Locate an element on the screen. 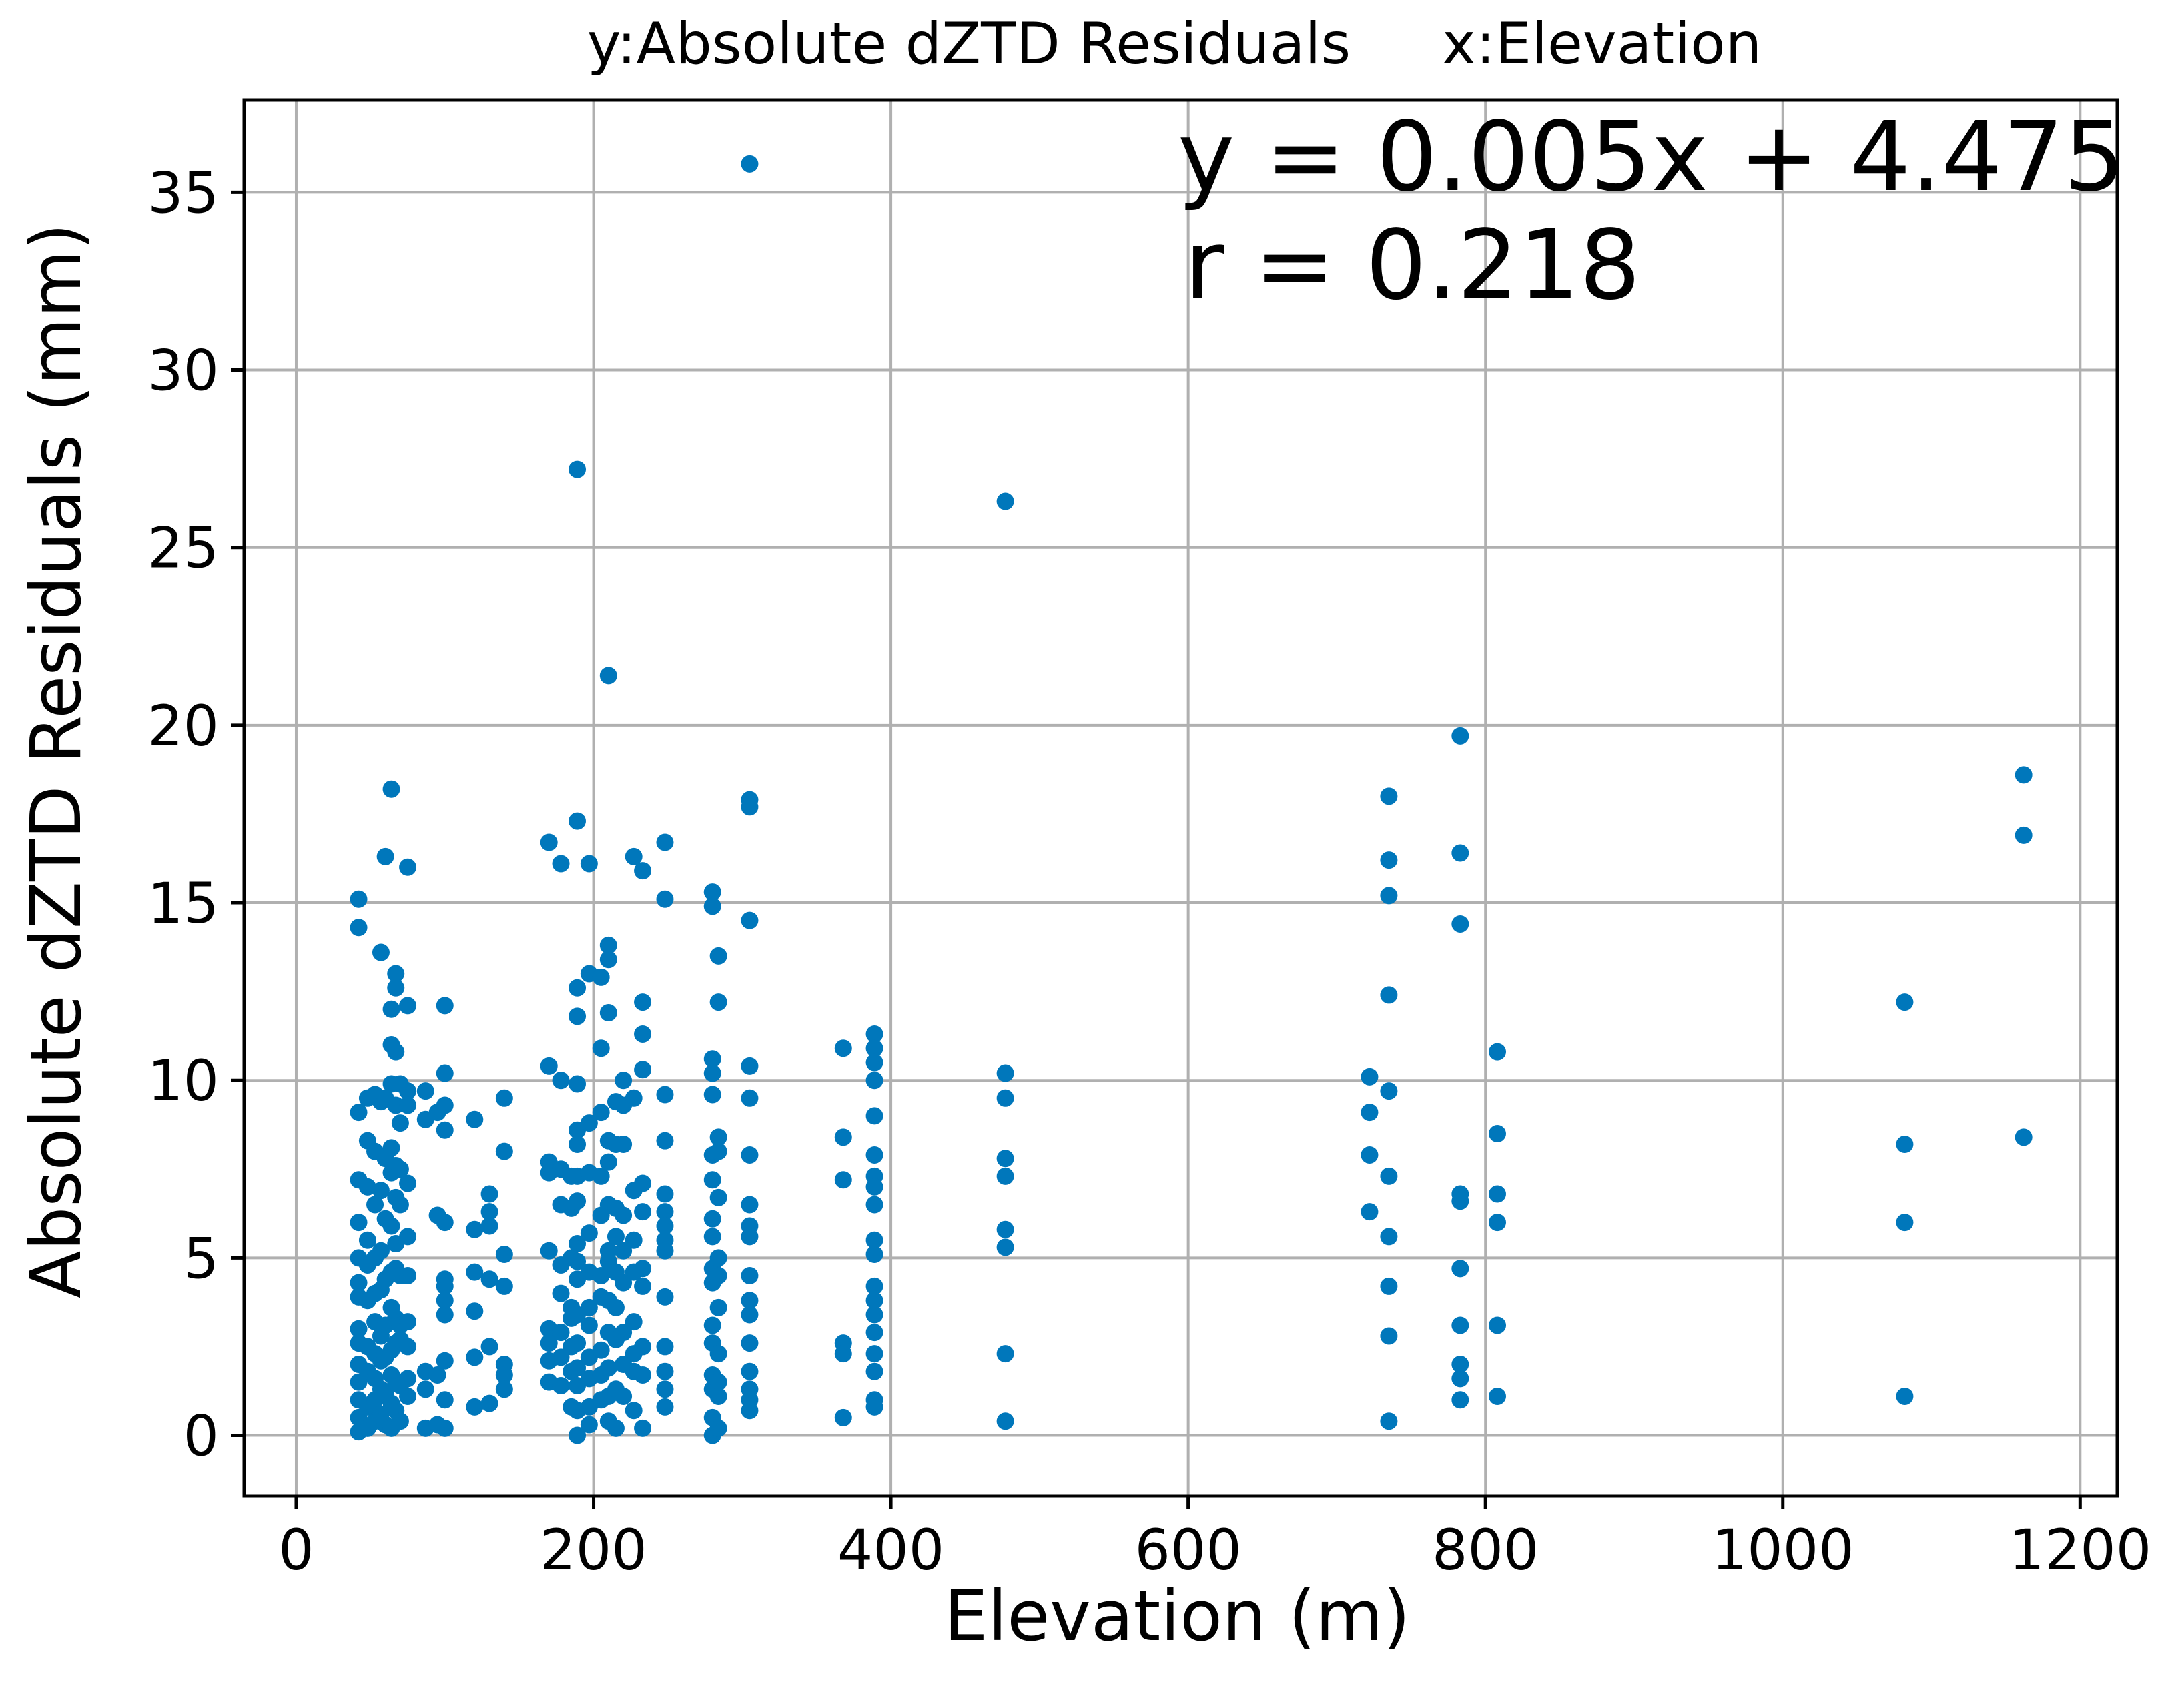  x-tick-label: 800 is located at coordinates (1485, 1550).